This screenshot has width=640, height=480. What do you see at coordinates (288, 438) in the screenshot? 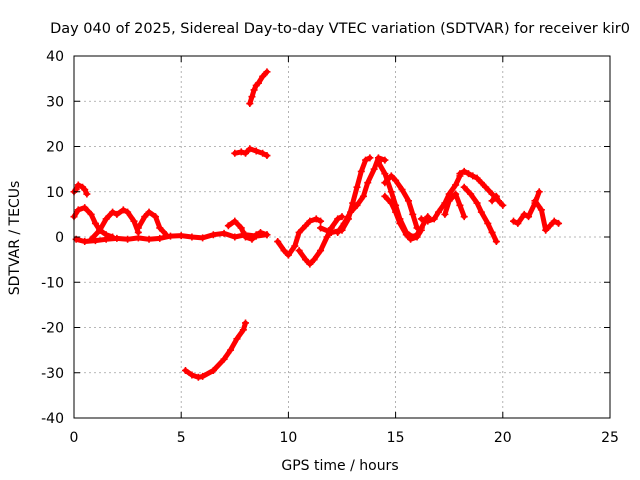
I see `x-tick-label: 10` at bounding box center [288, 438].